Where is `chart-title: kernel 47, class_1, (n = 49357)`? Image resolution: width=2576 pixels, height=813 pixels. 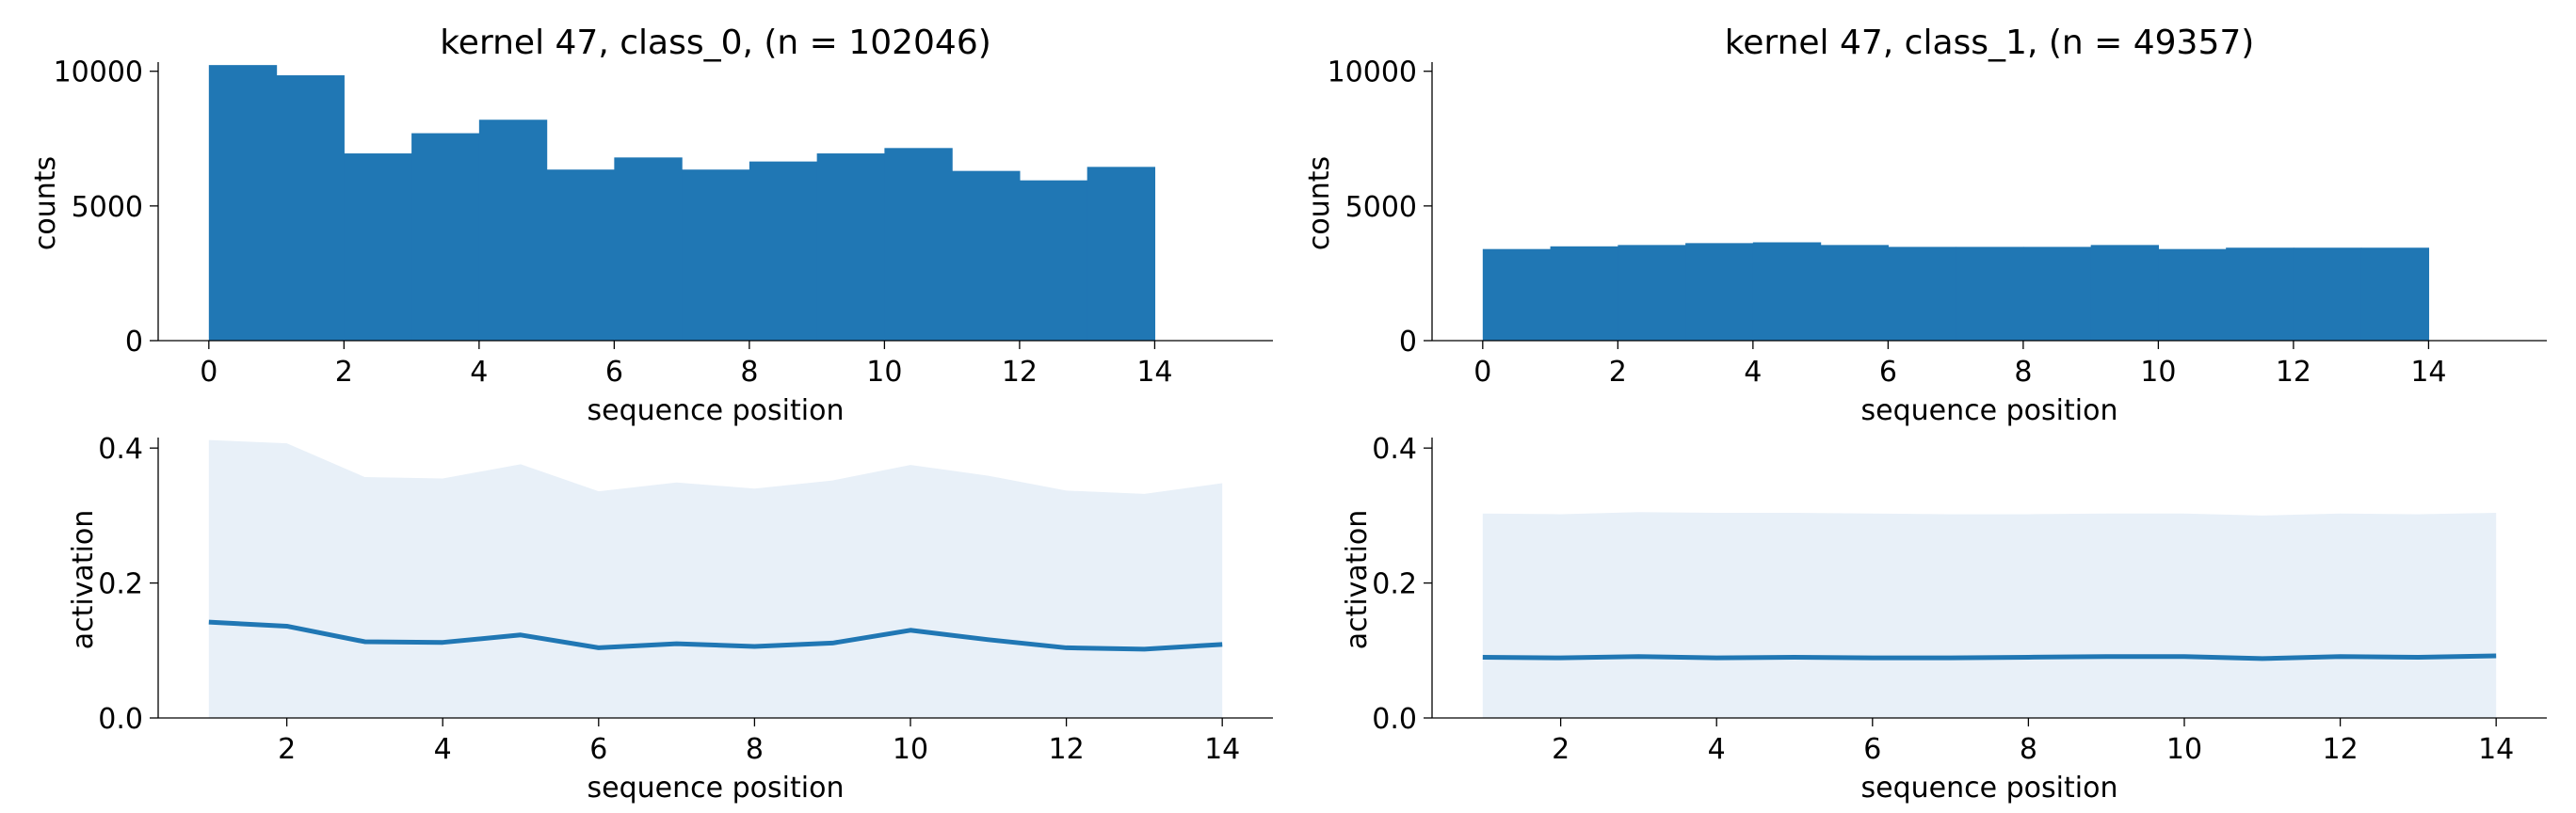
chart-title: kernel 47, class_1, (n = 49357) is located at coordinates (1990, 43).